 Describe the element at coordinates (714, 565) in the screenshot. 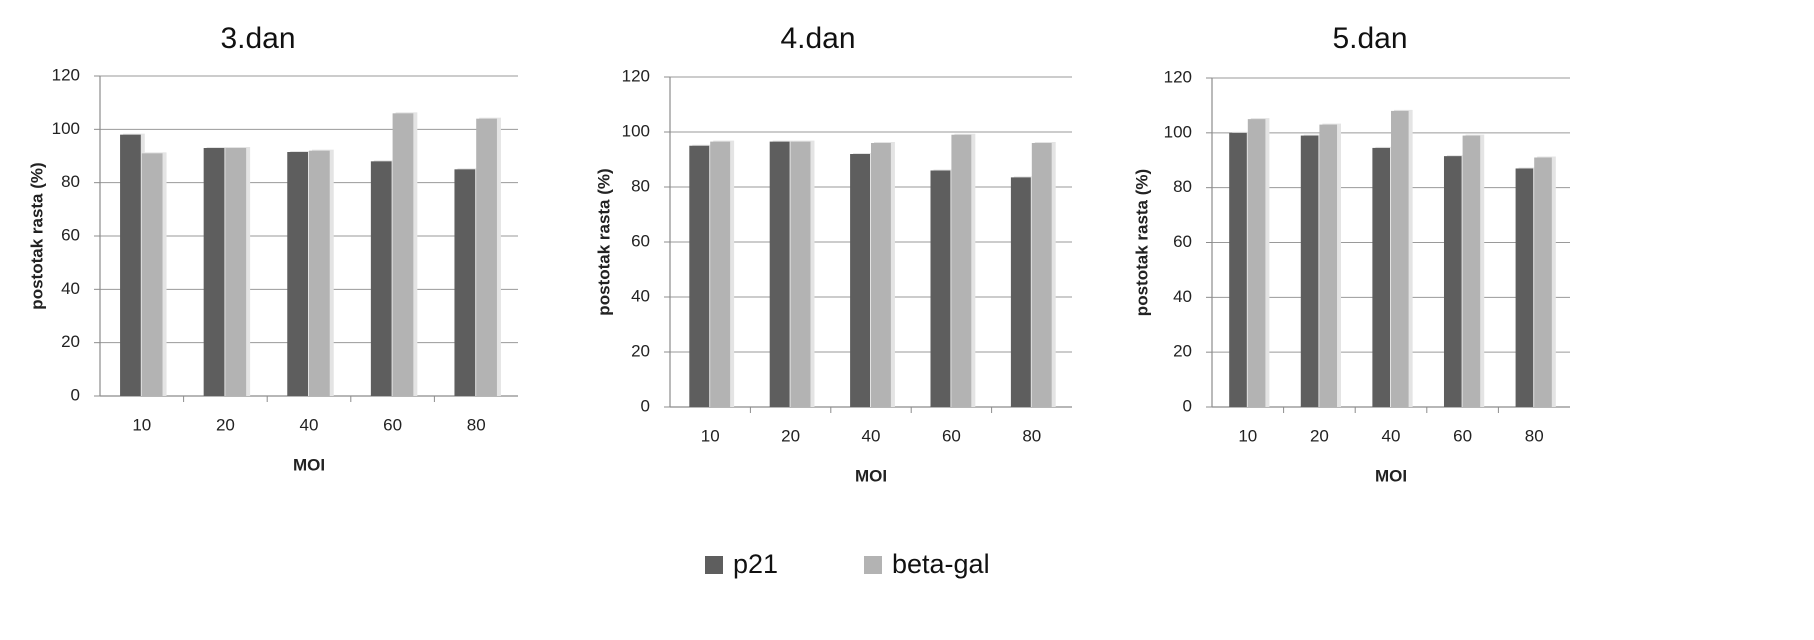

I see `legend-swatch-p21` at that location.